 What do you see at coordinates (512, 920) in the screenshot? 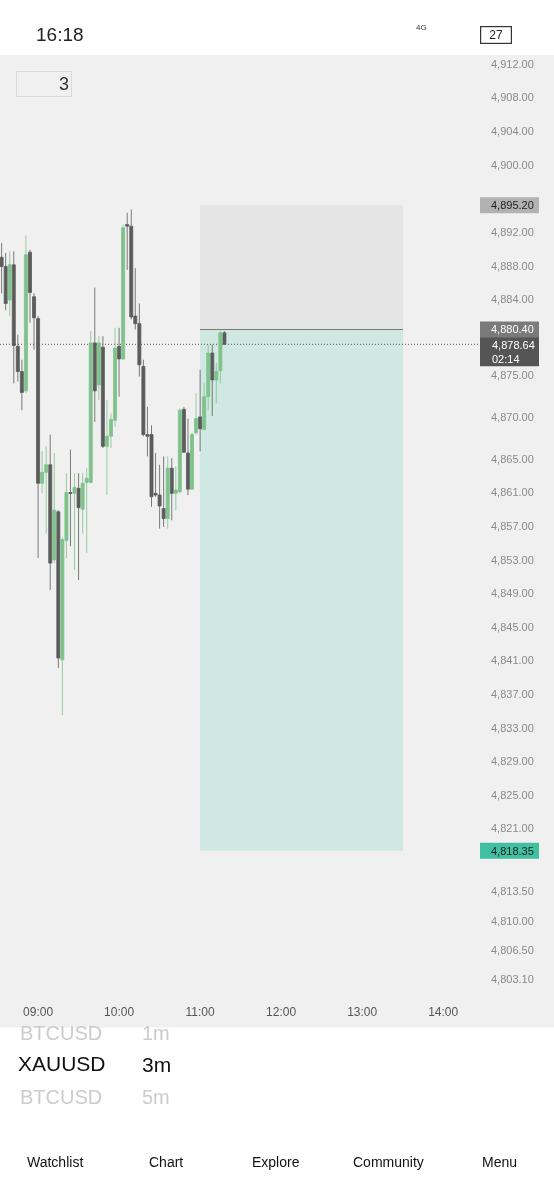
I see `y-tick-label: 4,810.00` at bounding box center [512, 920].